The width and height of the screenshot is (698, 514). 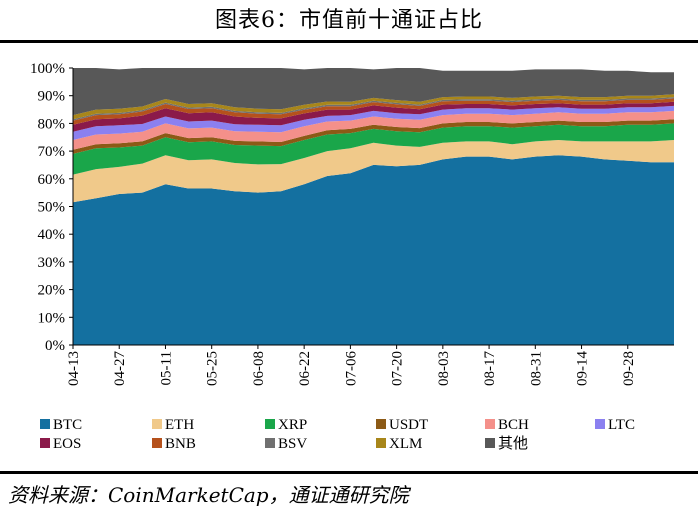 What do you see at coordinates (52, 124) in the screenshot?
I see `y-tick-label: 80%` at bounding box center [52, 124].